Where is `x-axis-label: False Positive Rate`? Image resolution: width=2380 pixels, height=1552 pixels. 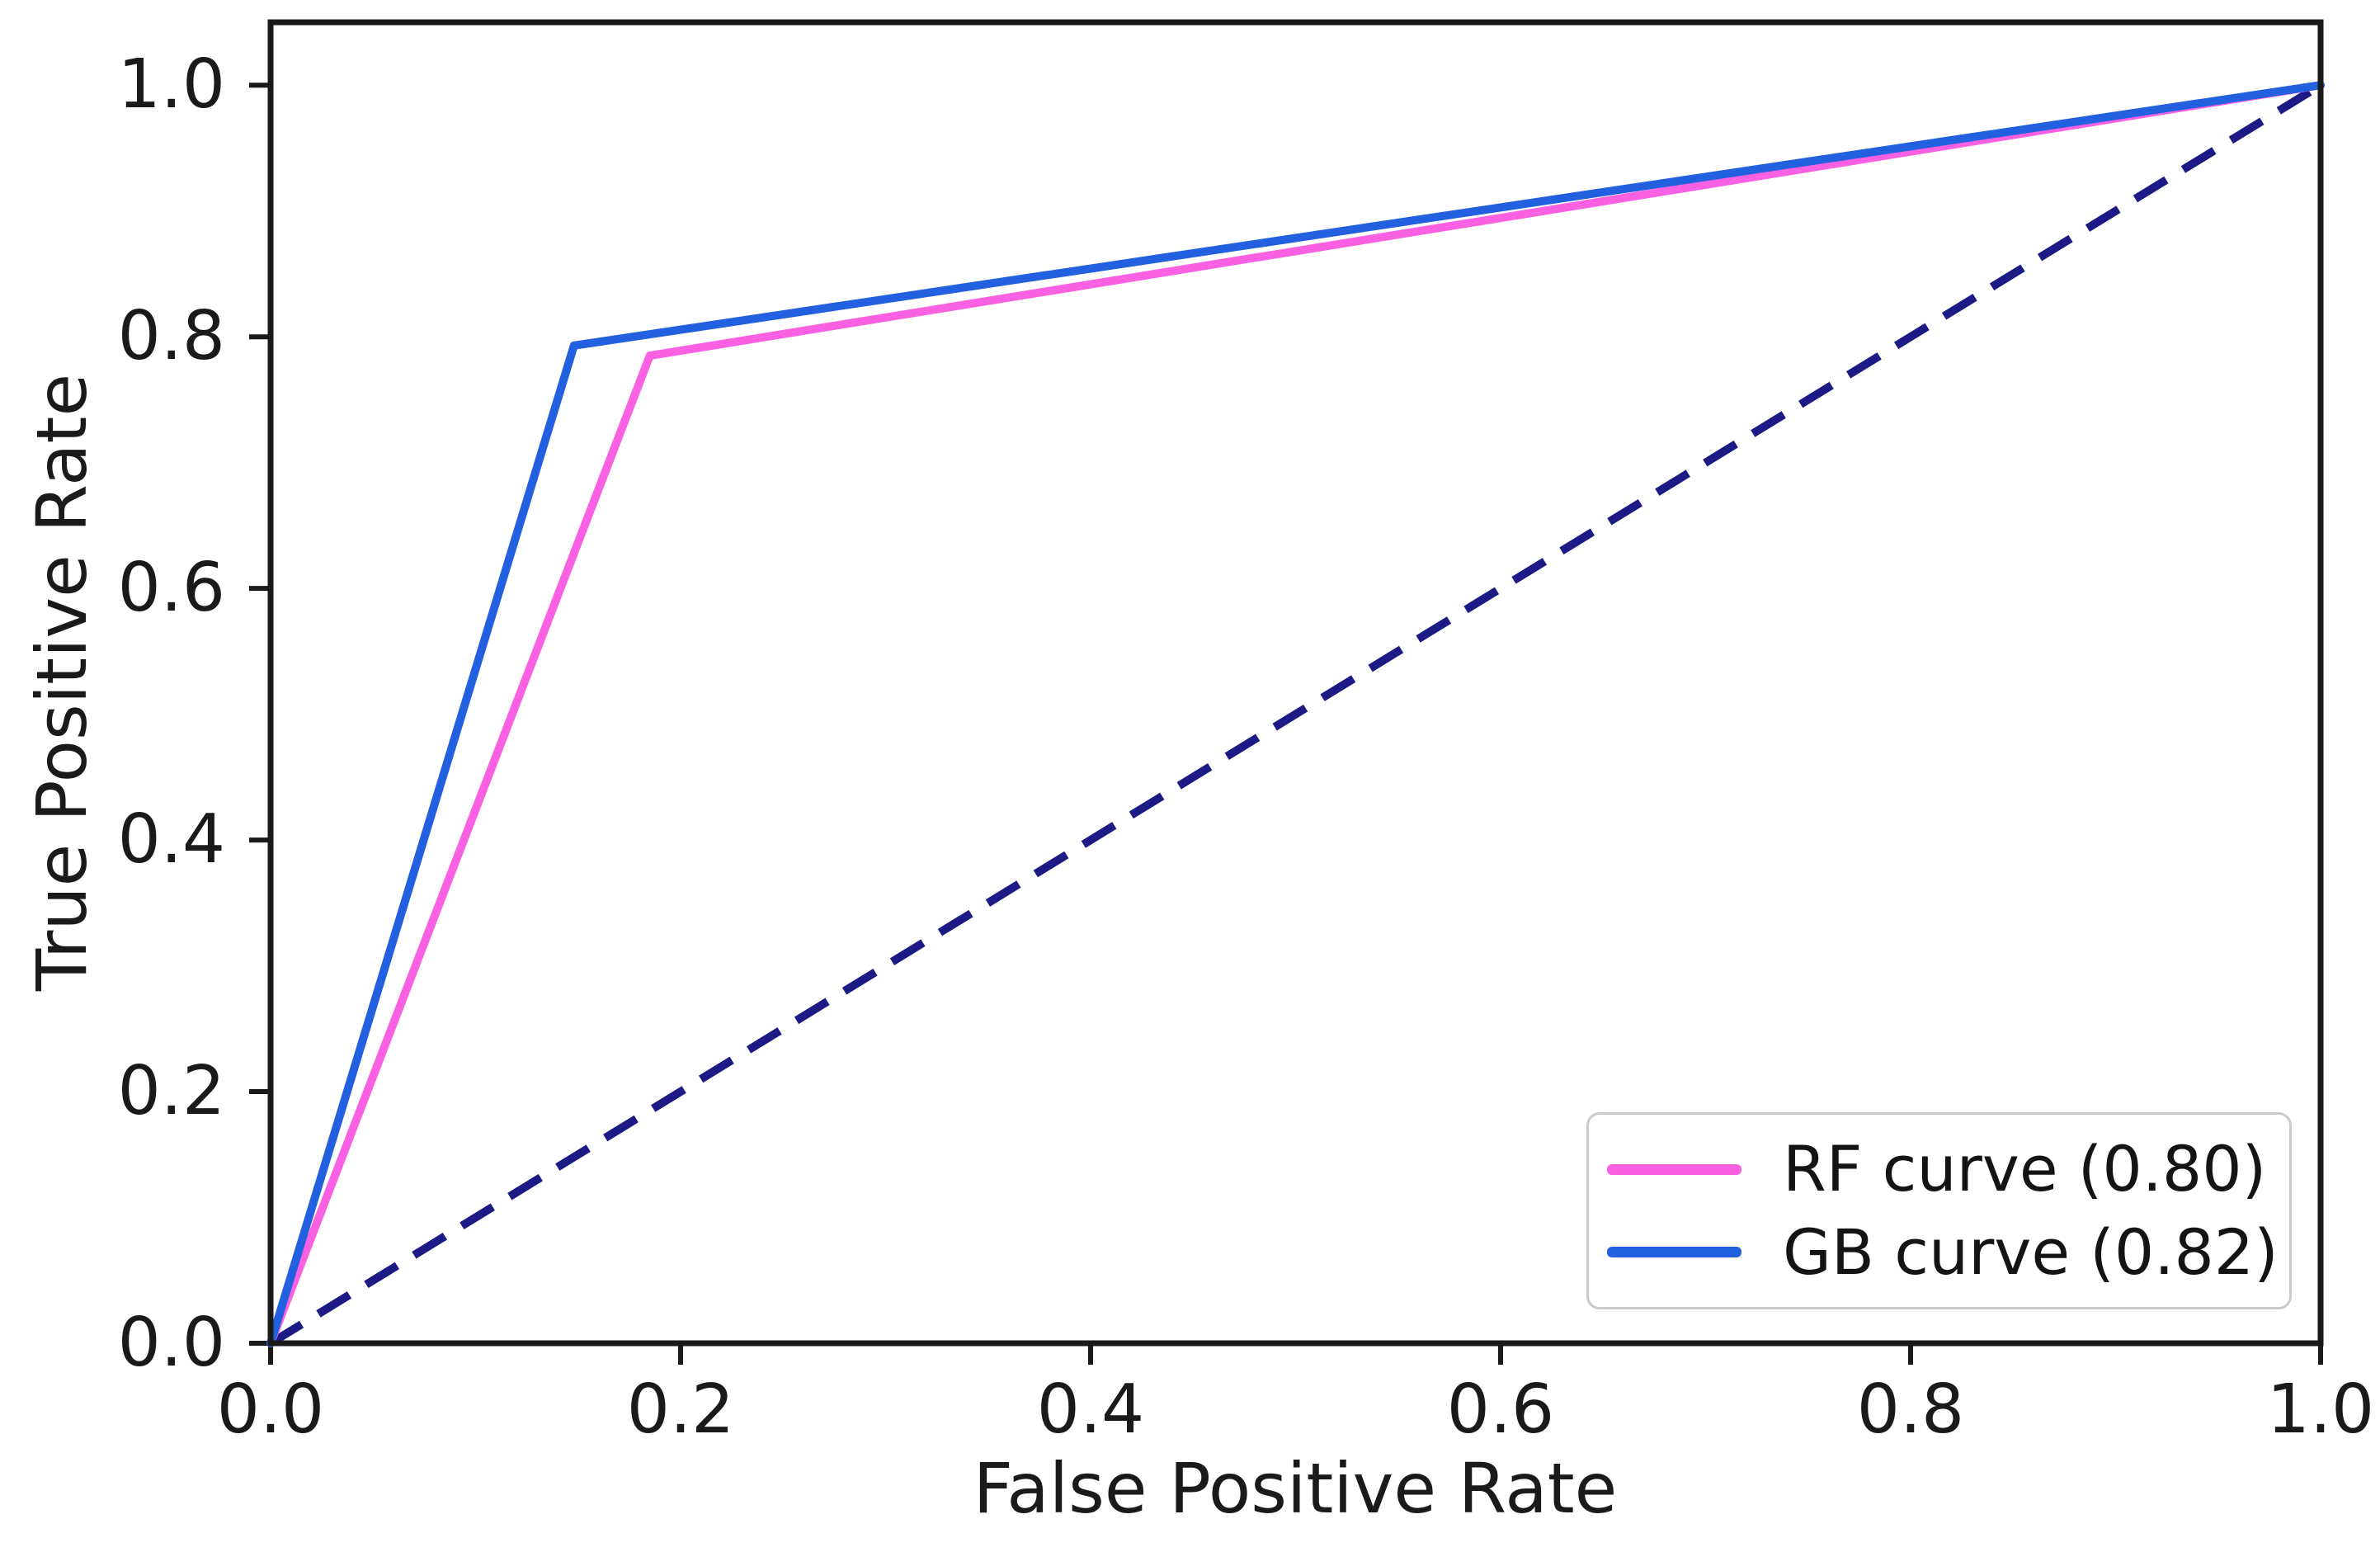
x-axis-label: False Positive Rate is located at coordinates (1295, 1488).